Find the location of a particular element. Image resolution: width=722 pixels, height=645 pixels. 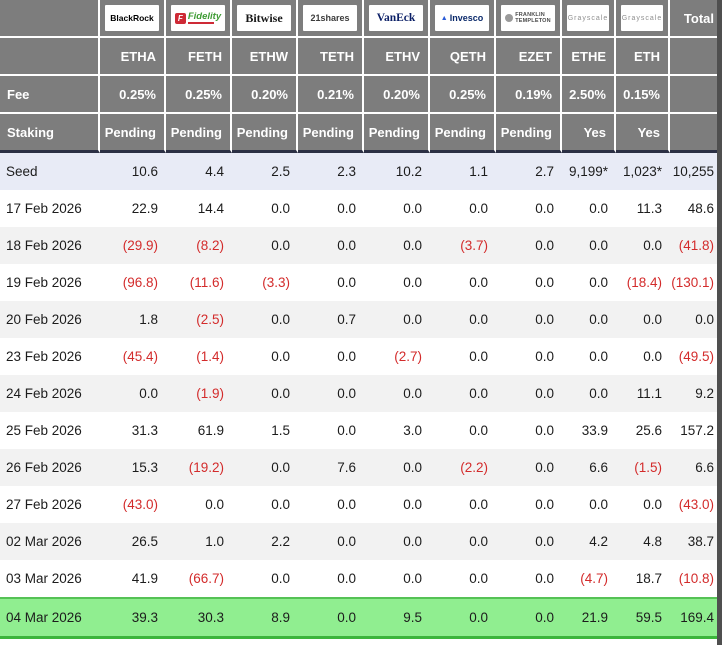

provider-header-cell: Grayscale is located at coordinates (643, 19).